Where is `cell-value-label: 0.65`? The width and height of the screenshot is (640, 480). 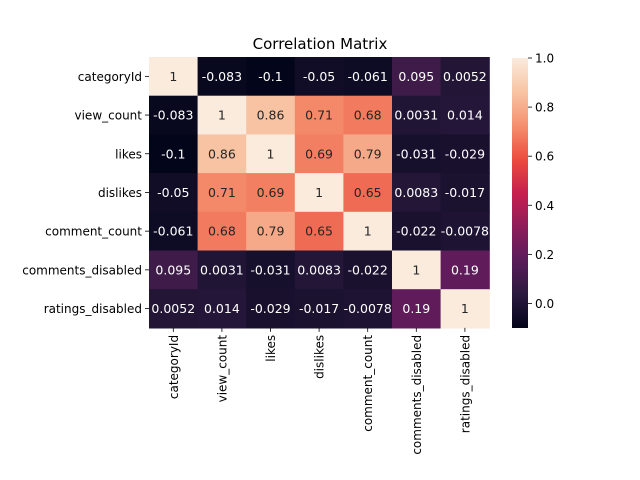 cell-value-label: 0.65 is located at coordinates (368, 192).